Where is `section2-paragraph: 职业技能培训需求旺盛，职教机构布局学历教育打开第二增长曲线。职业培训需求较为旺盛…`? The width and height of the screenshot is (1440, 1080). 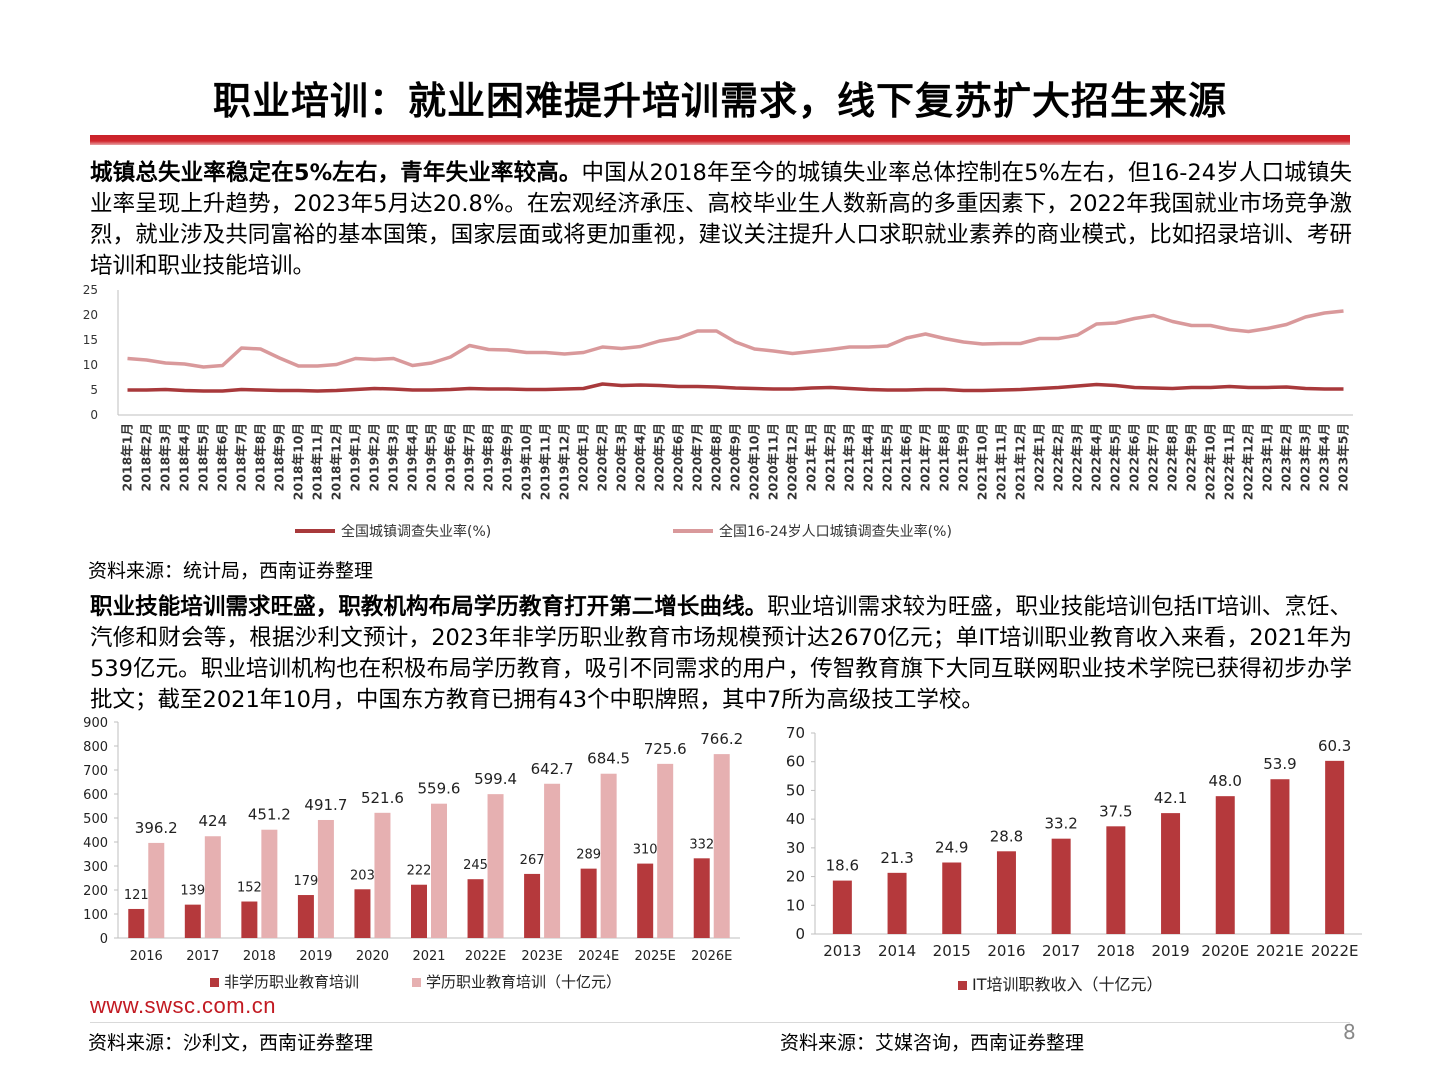 section2-paragraph: 职业技能培训需求旺盛，职教机构布局学历教育打开第二增长曲线。职业培训需求较为旺盛… is located at coordinates (721, 654).